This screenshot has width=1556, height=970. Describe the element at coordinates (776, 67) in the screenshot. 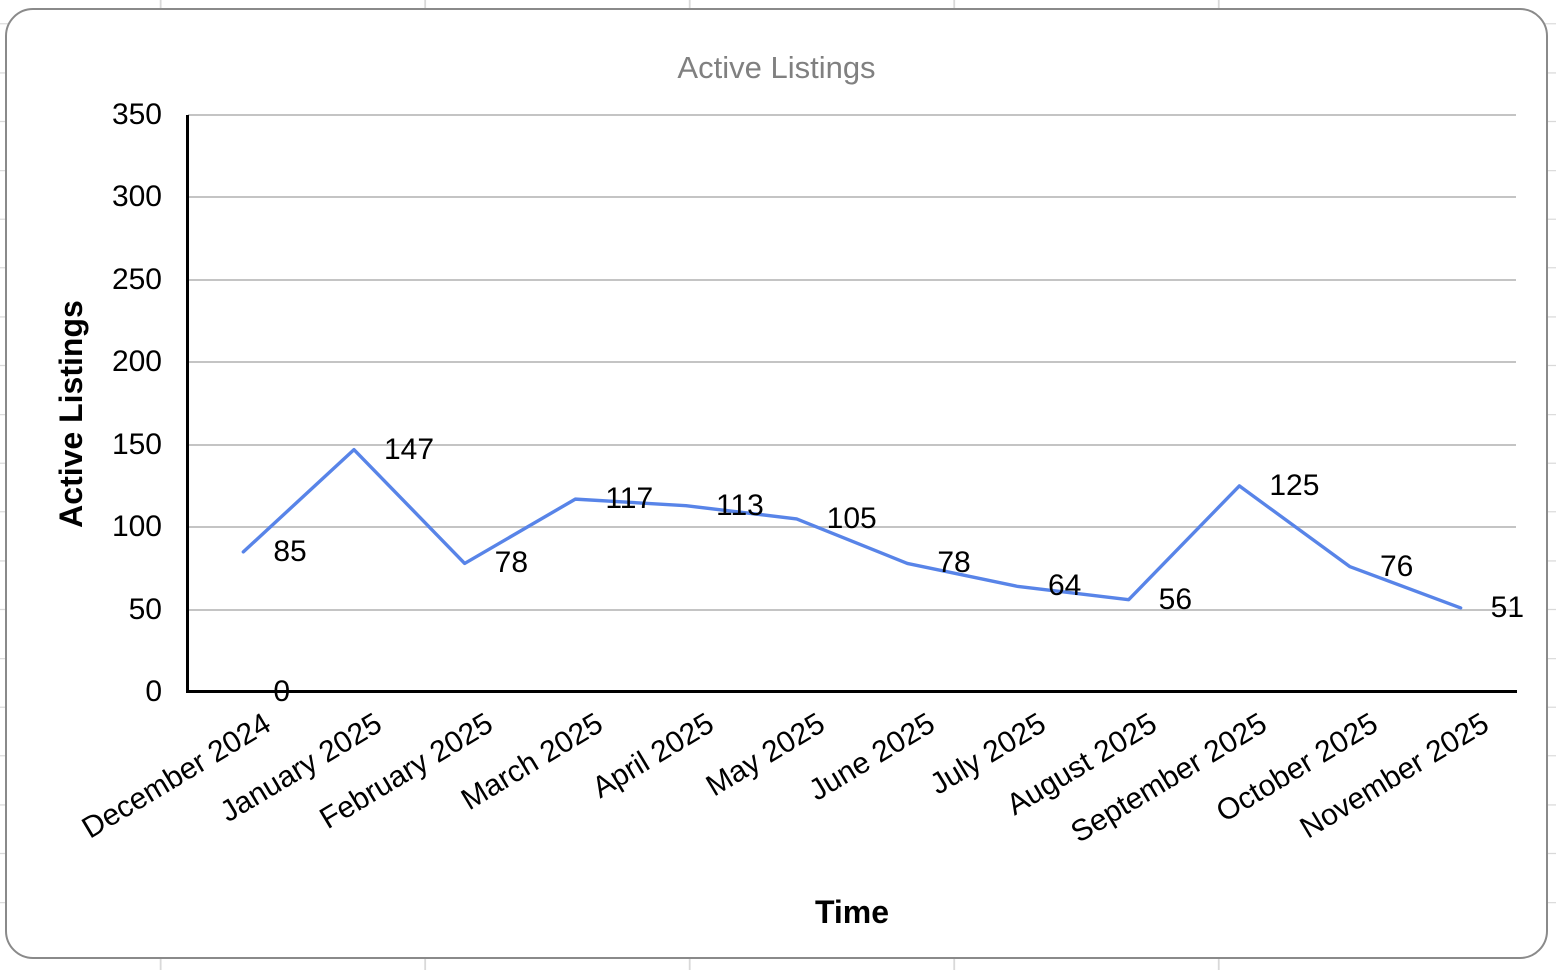

I see `chart-title: Active Listings` at that location.